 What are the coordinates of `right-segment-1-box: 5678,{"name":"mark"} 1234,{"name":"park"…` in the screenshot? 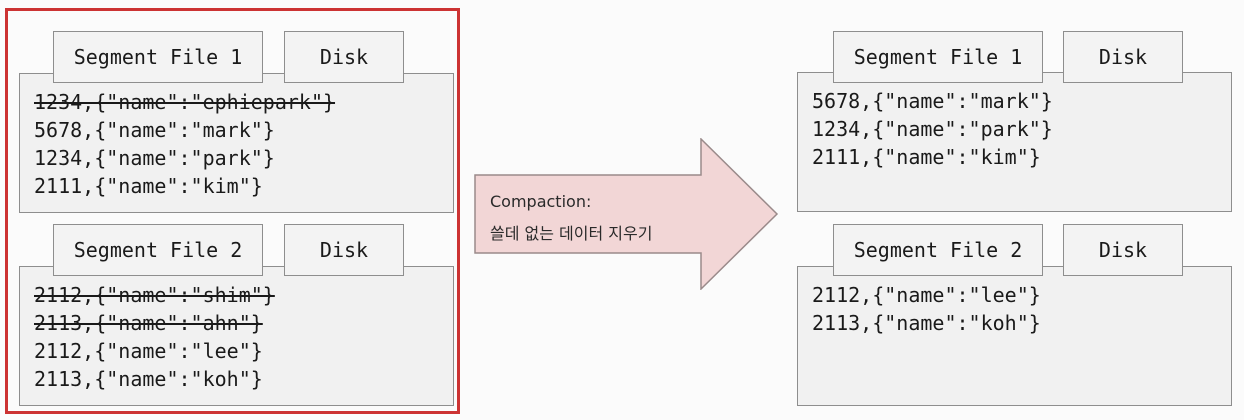 It's located at (1014, 142).